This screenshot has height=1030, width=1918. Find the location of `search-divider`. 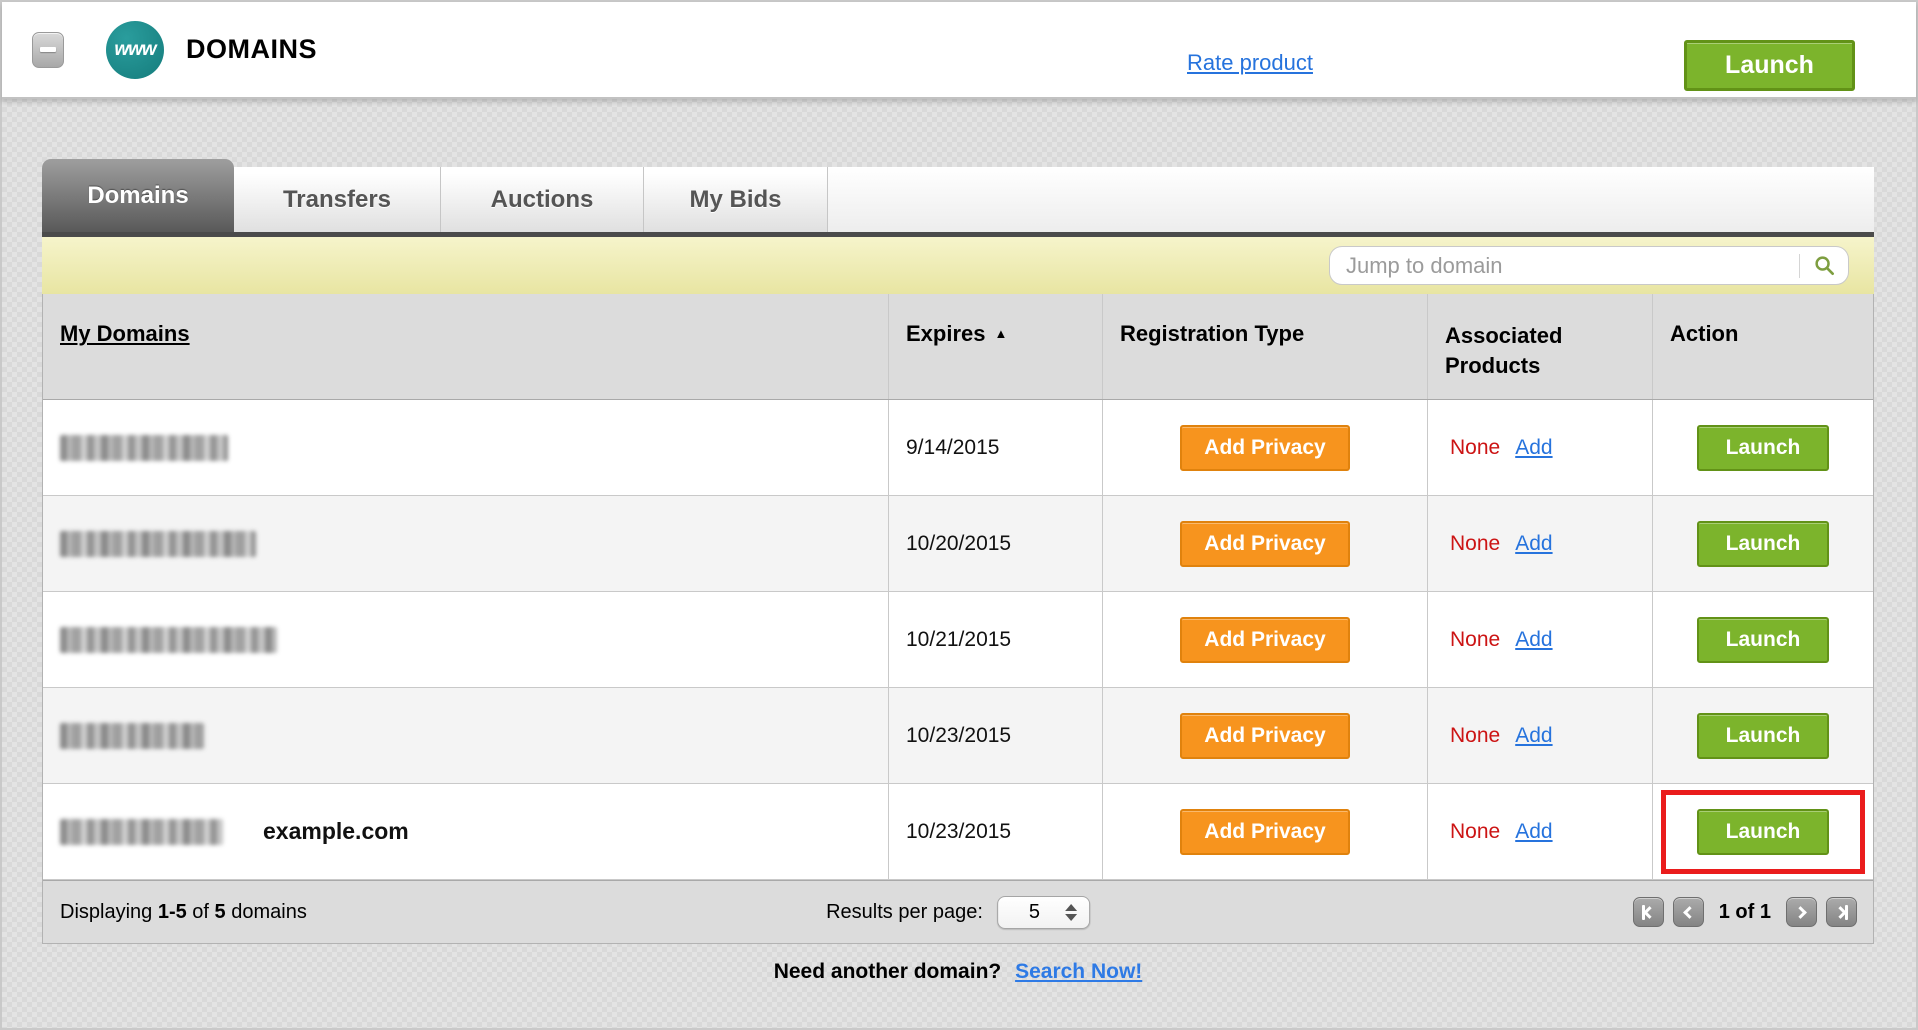

search-divider is located at coordinates (1799, 265).